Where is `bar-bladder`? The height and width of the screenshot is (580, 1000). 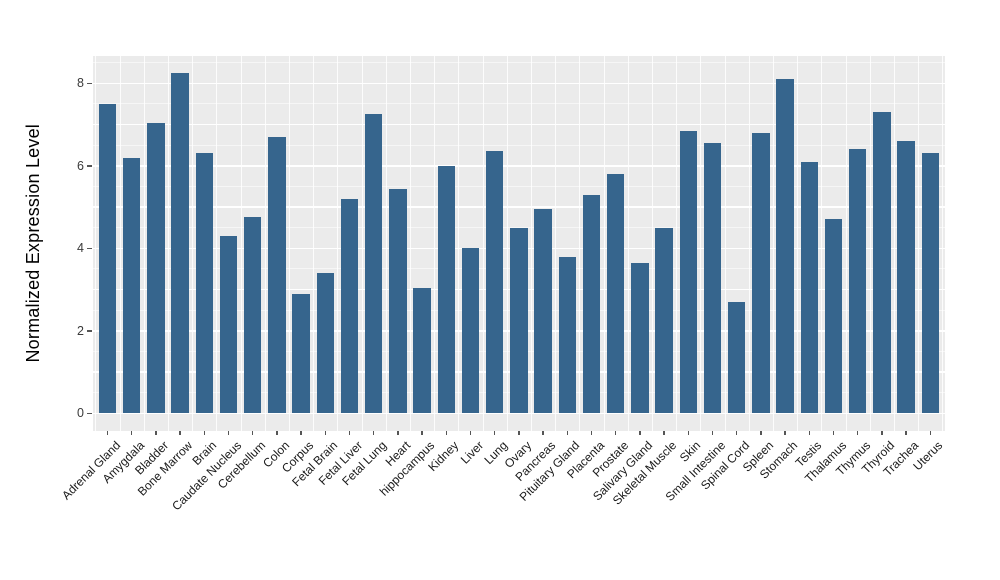 bar-bladder is located at coordinates (156, 268).